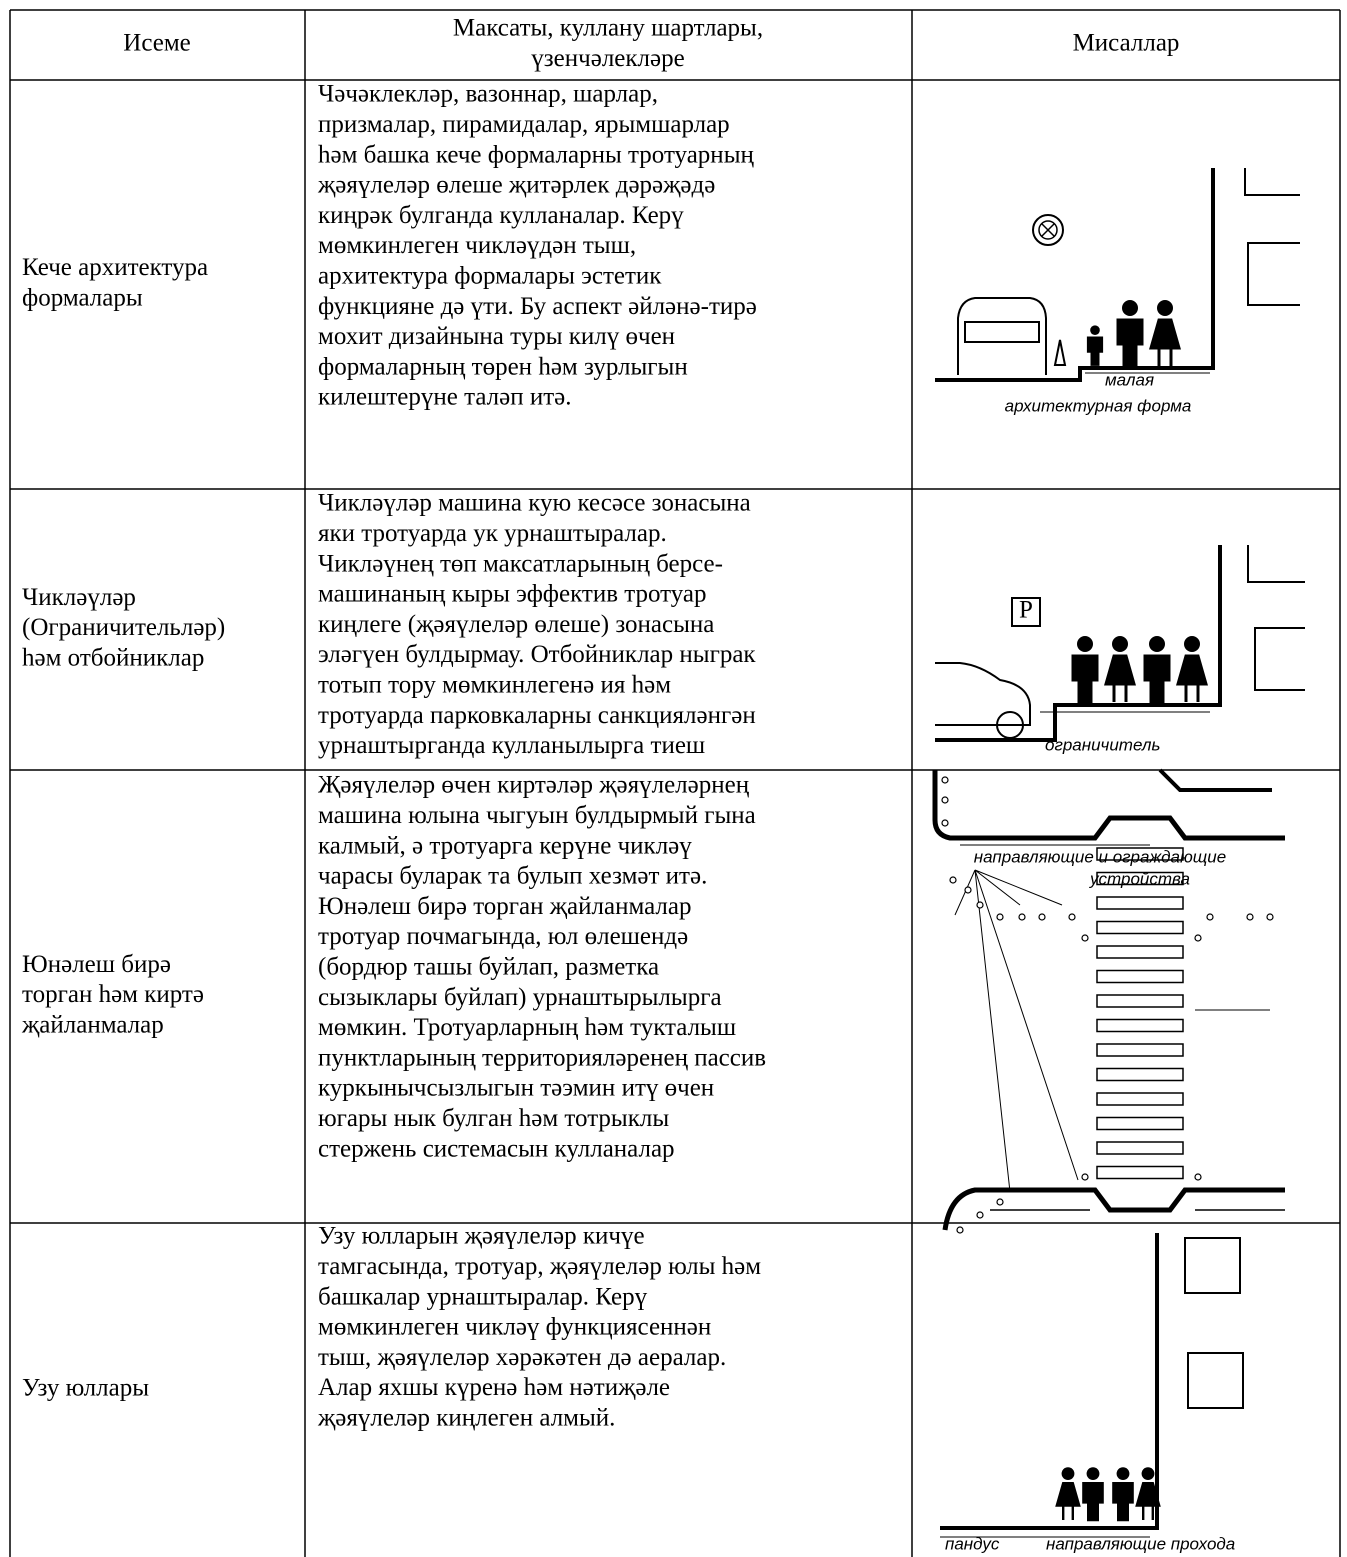 Image resolution: width=1347 pixels, height=1557 pixels. I want to click on row-description: стержень системасын кулланалар, so click(496, 1148).